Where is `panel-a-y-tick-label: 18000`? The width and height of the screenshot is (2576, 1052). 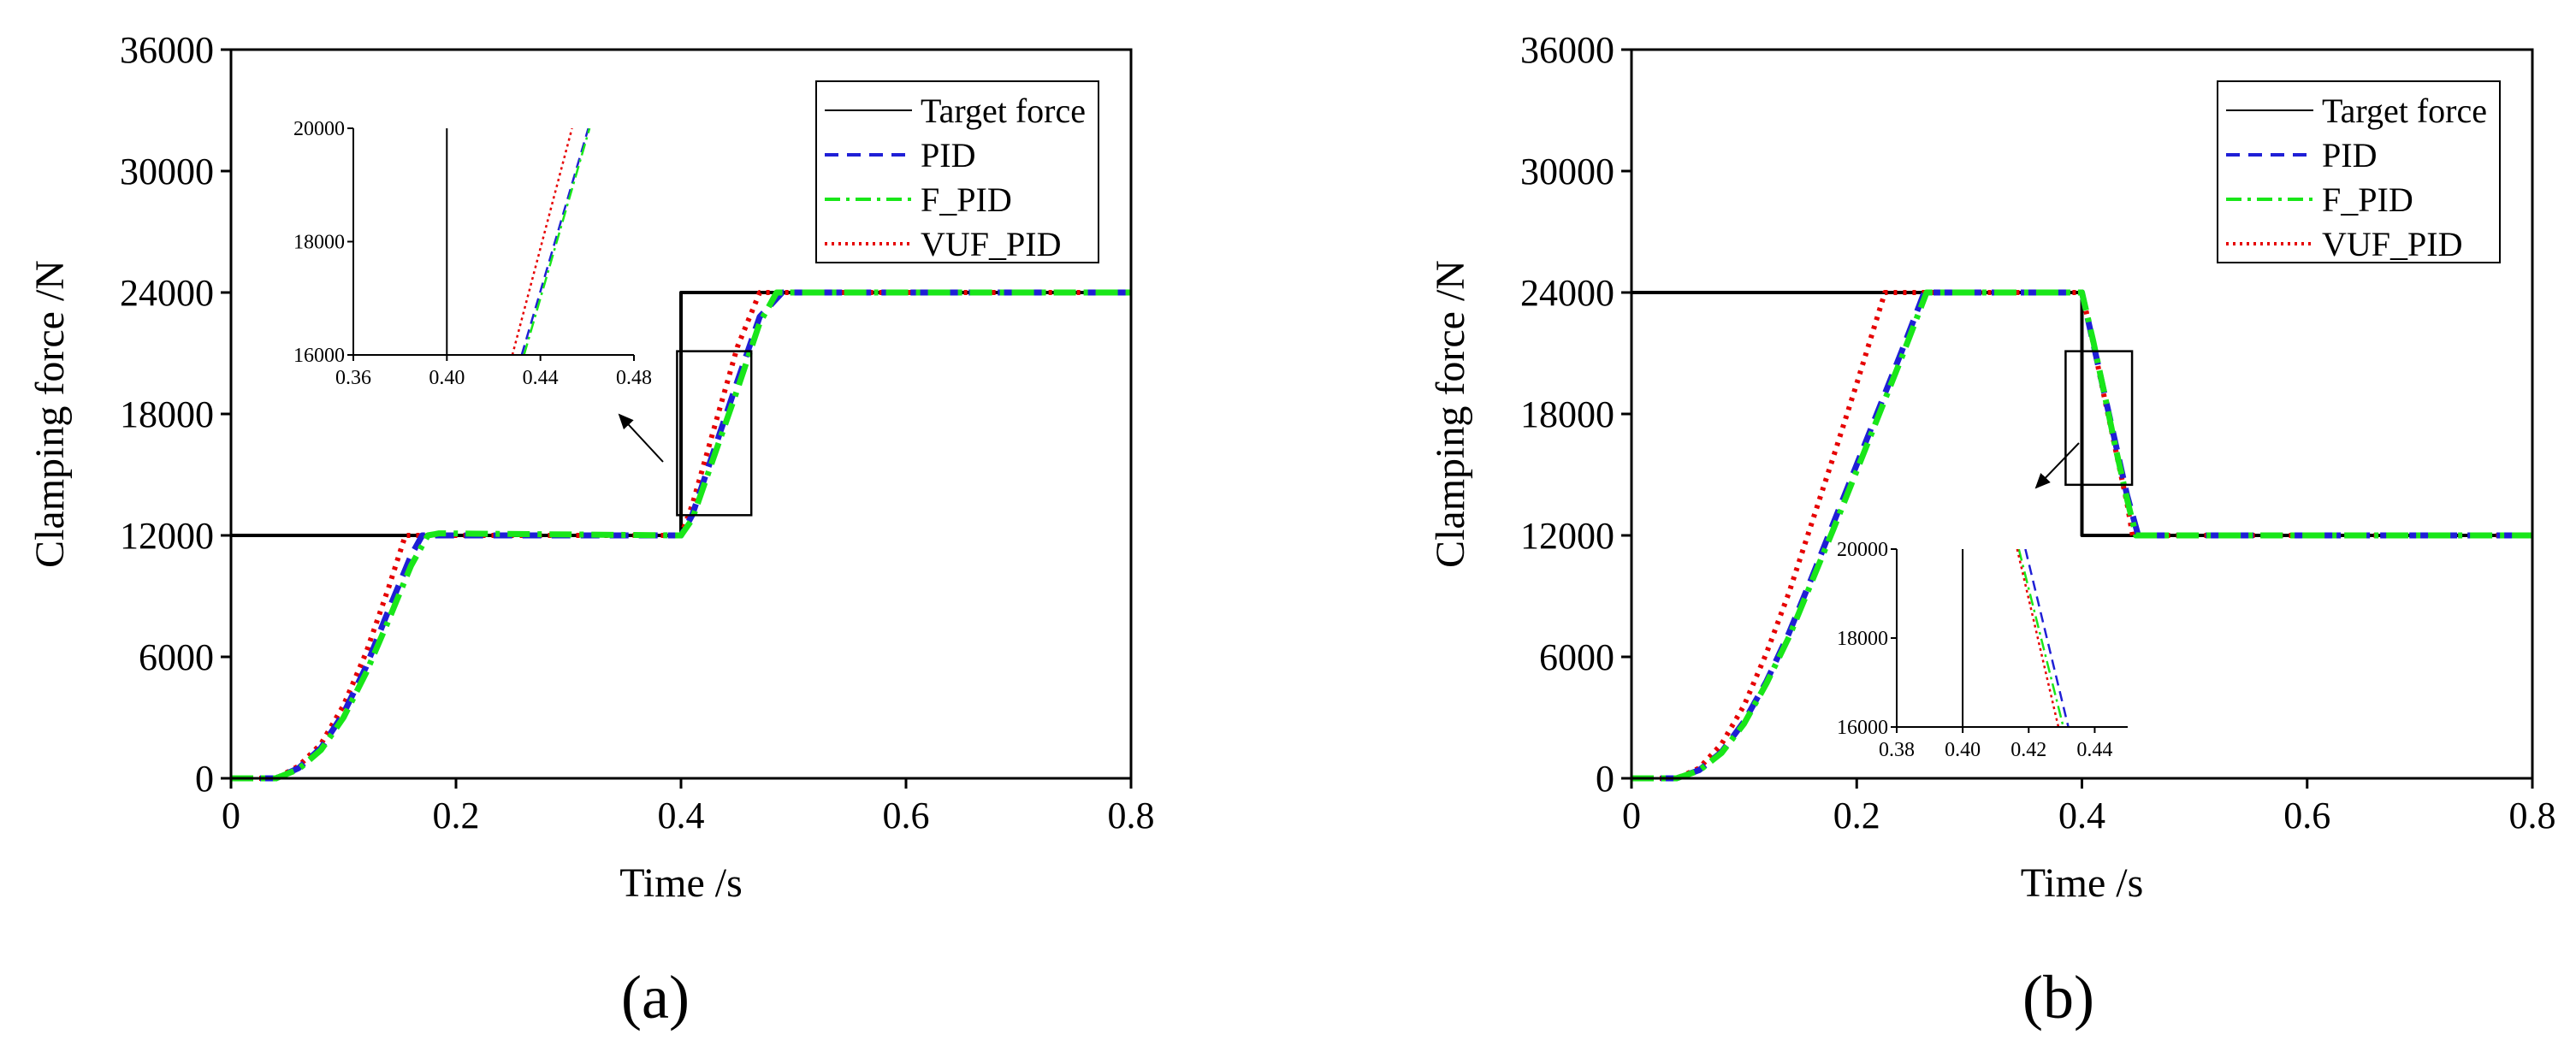 panel-a-y-tick-label: 18000 is located at coordinates (167, 414).